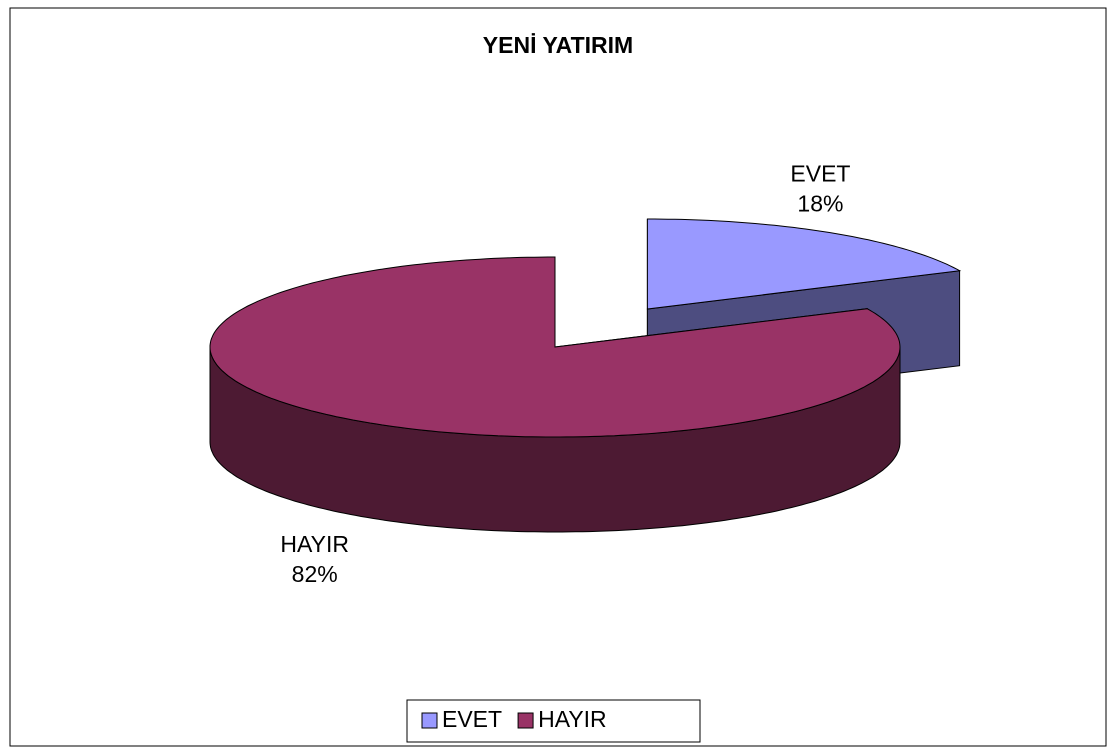 The height and width of the screenshot is (754, 1117). I want to click on data-label-value: 82%, so click(315, 574).